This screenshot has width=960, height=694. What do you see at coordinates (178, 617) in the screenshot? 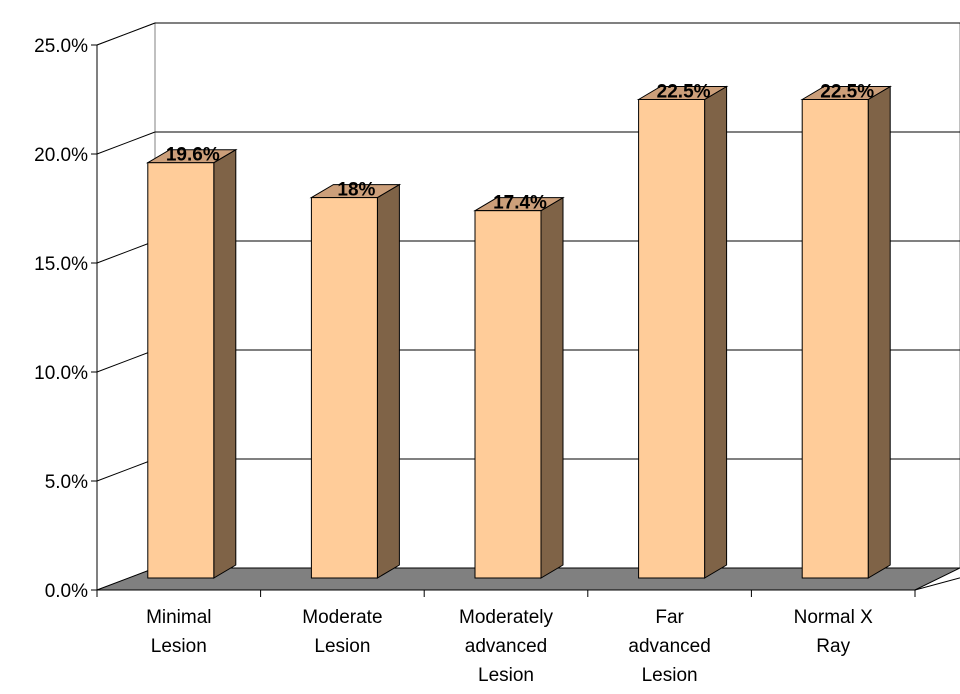
I see `category-label-line: Minimal` at bounding box center [178, 617].